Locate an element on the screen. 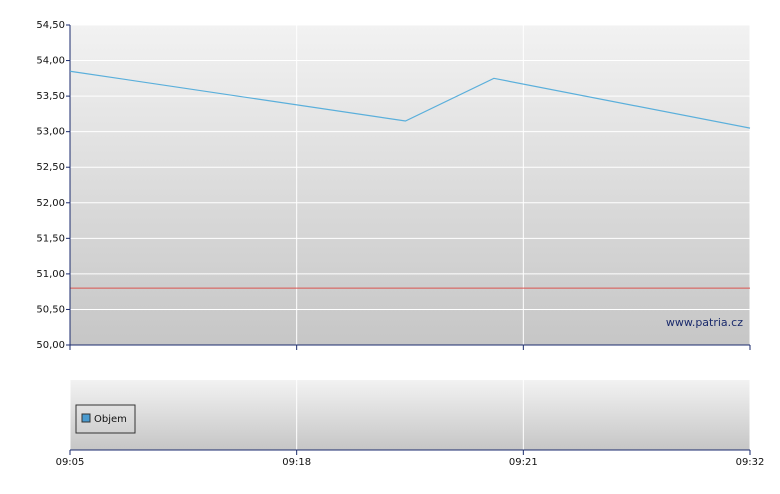 This screenshot has height=494, width=780. legend-swatch is located at coordinates (86, 418).